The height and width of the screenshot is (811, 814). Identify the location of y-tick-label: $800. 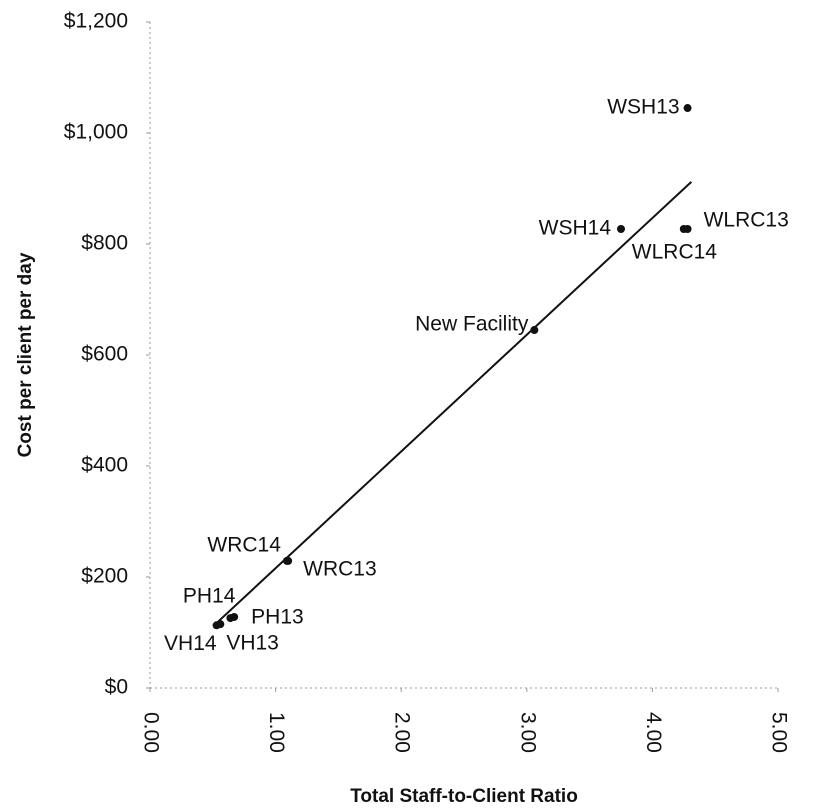
(104, 243).